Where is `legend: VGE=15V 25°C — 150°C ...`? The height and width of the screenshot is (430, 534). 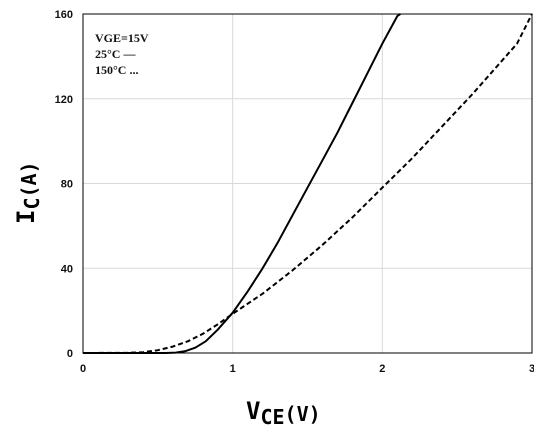
legend: VGE=15V 25°C — 150°C ... is located at coordinates (122, 54).